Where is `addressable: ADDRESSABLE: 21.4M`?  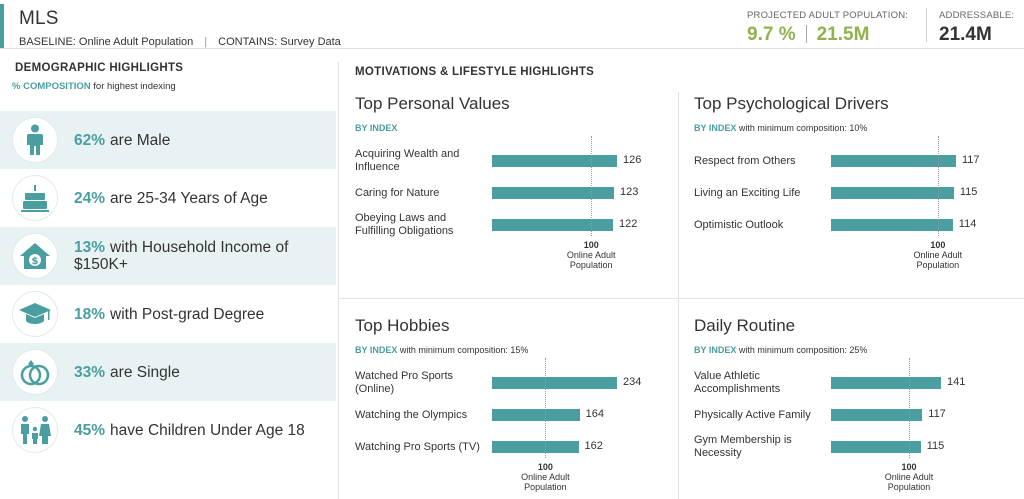 addressable: ADDRESSABLE: 21.4M is located at coordinates (976, 28).